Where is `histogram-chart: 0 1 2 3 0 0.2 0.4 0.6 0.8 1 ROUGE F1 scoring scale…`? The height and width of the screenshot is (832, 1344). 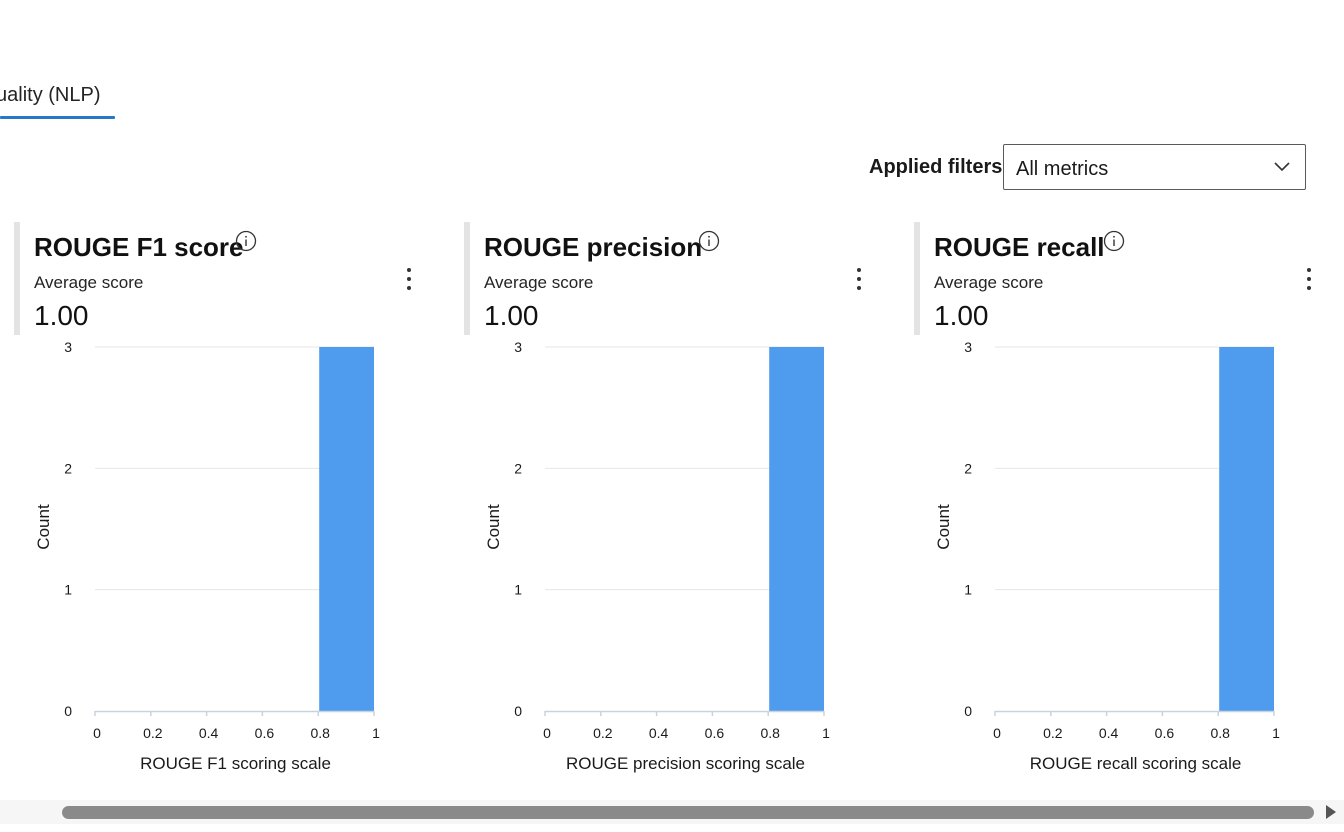
histogram-chart: 0 1 2 3 0 0.2 0.4 0.6 0.8 1 ROUGE F1 scoring scale… is located at coordinates (207, 556).